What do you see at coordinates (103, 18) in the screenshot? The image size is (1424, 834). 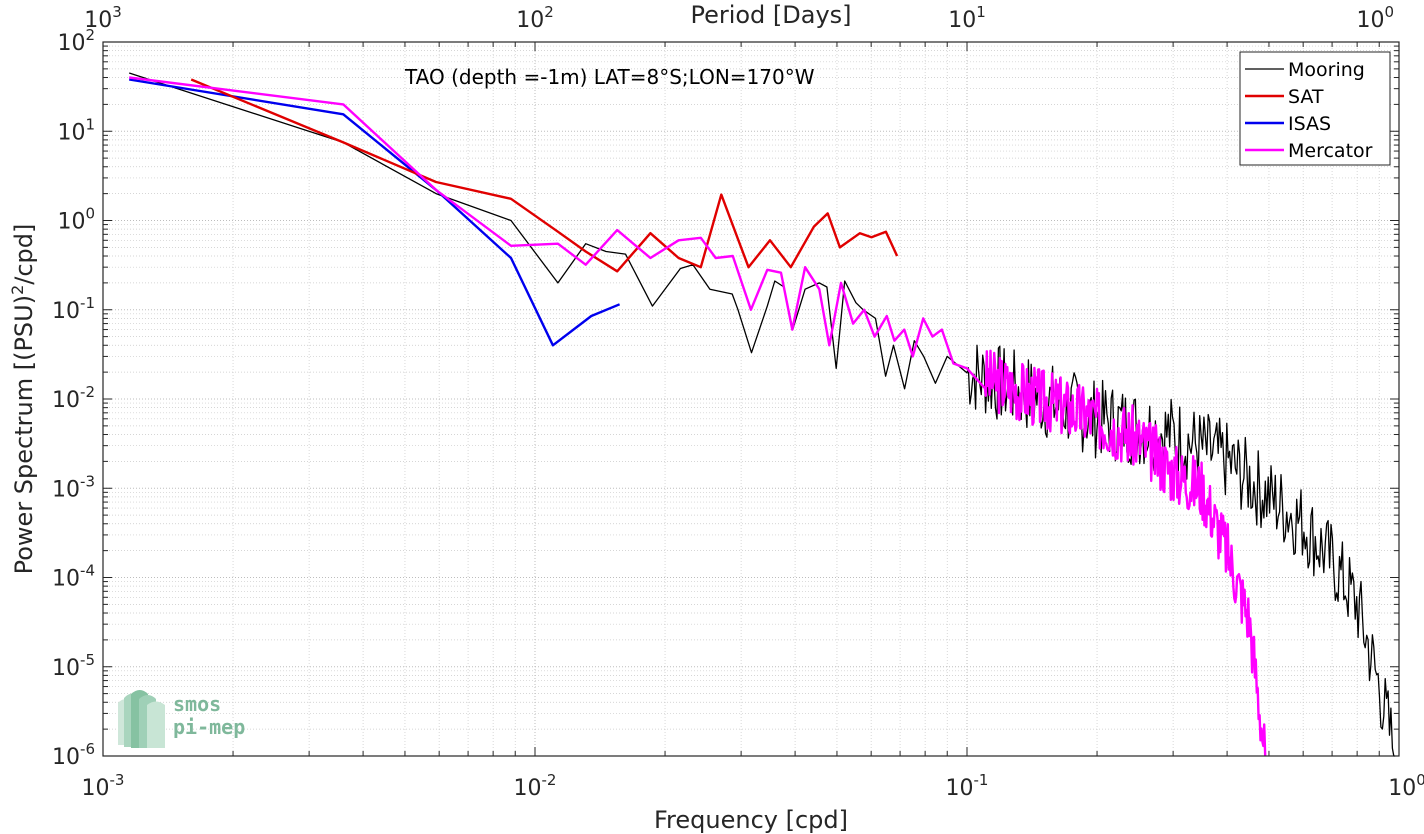 I see `top-tick-label: 10³` at bounding box center [103, 18].